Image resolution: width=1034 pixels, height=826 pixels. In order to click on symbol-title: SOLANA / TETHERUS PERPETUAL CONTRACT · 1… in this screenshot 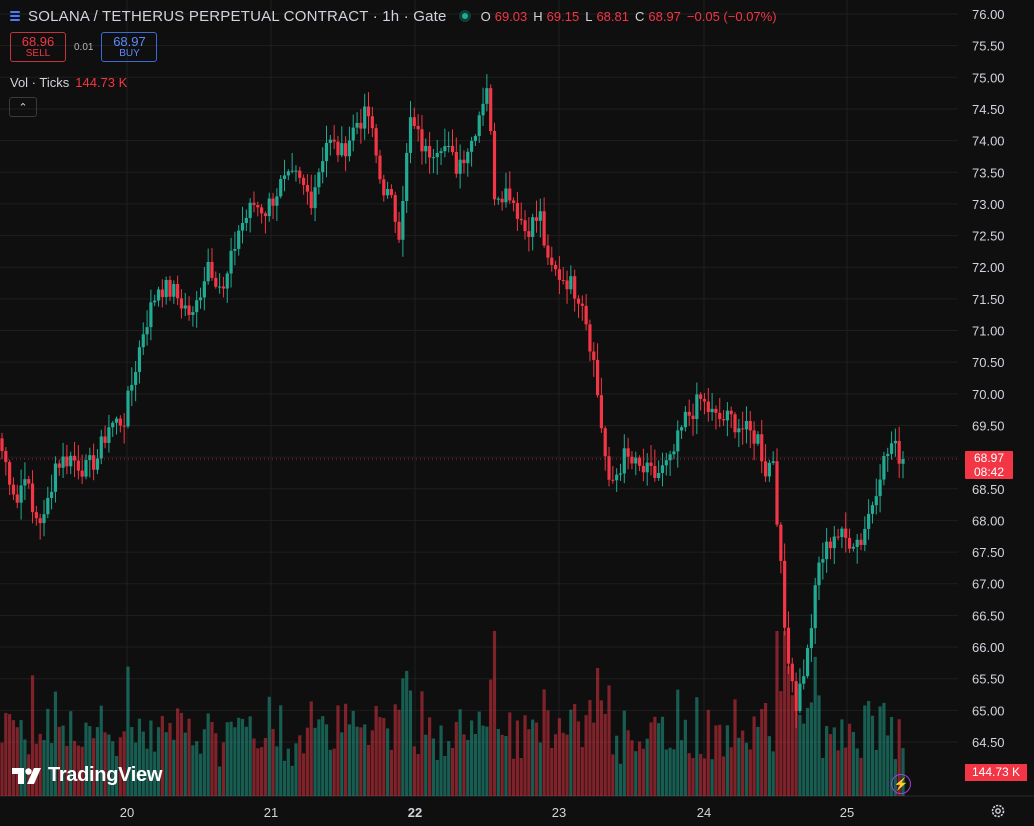, I will do `click(237, 16)`.